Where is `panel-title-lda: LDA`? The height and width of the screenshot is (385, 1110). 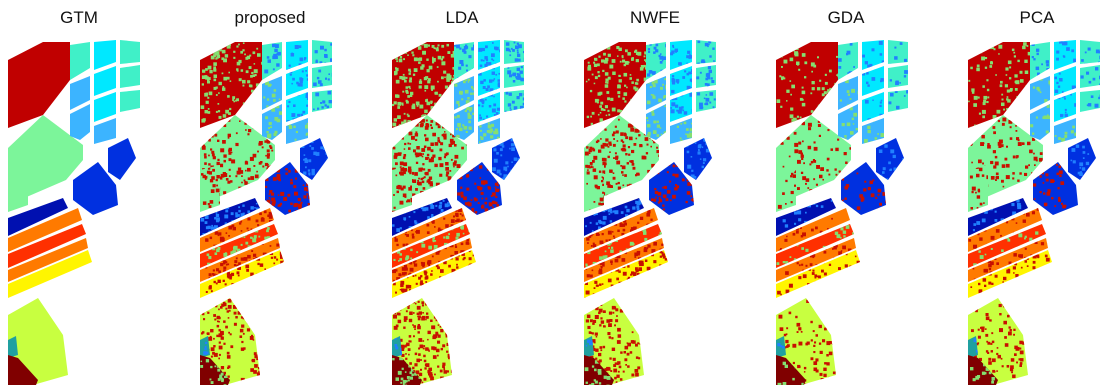 panel-title-lda: LDA is located at coordinates (462, 17).